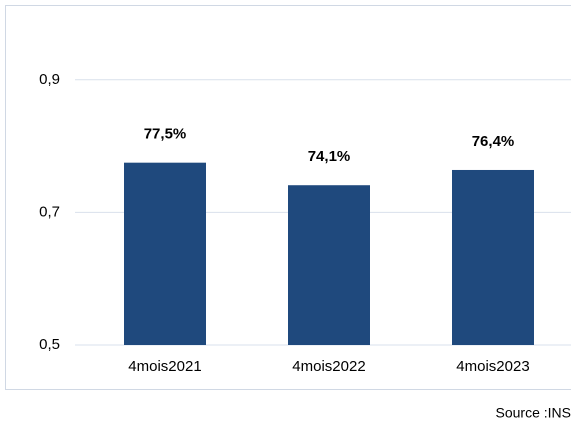 Image resolution: width=571 pixels, height=432 pixels. What do you see at coordinates (328, 366) in the screenshot?
I see `x-tick-label: 4mois2022` at bounding box center [328, 366].